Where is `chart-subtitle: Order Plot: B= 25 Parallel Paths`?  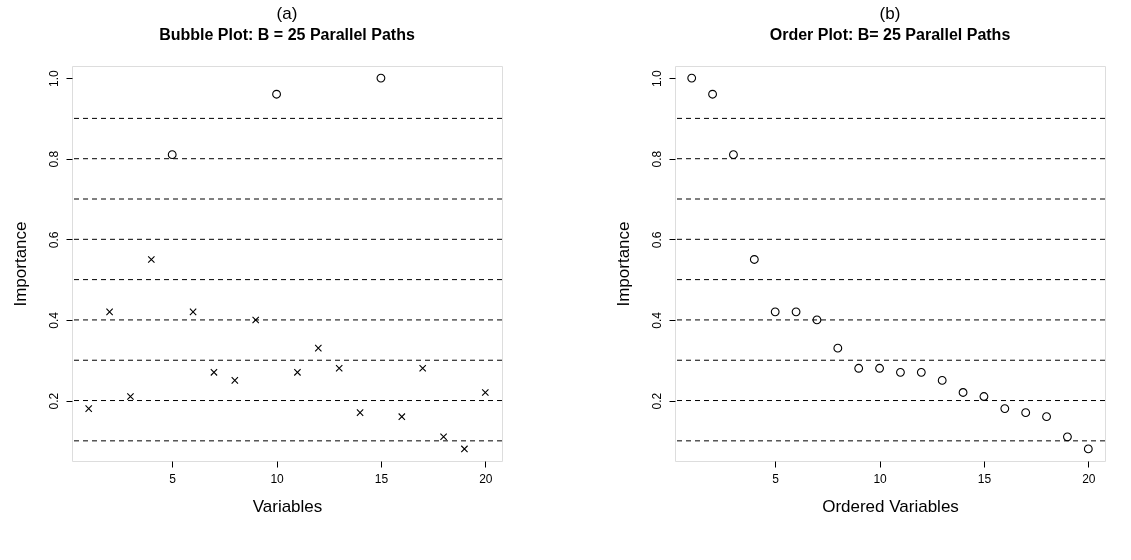
chart-subtitle: Order Plot: B= 25 Parallel Paths is located at coordinates (890, 34).